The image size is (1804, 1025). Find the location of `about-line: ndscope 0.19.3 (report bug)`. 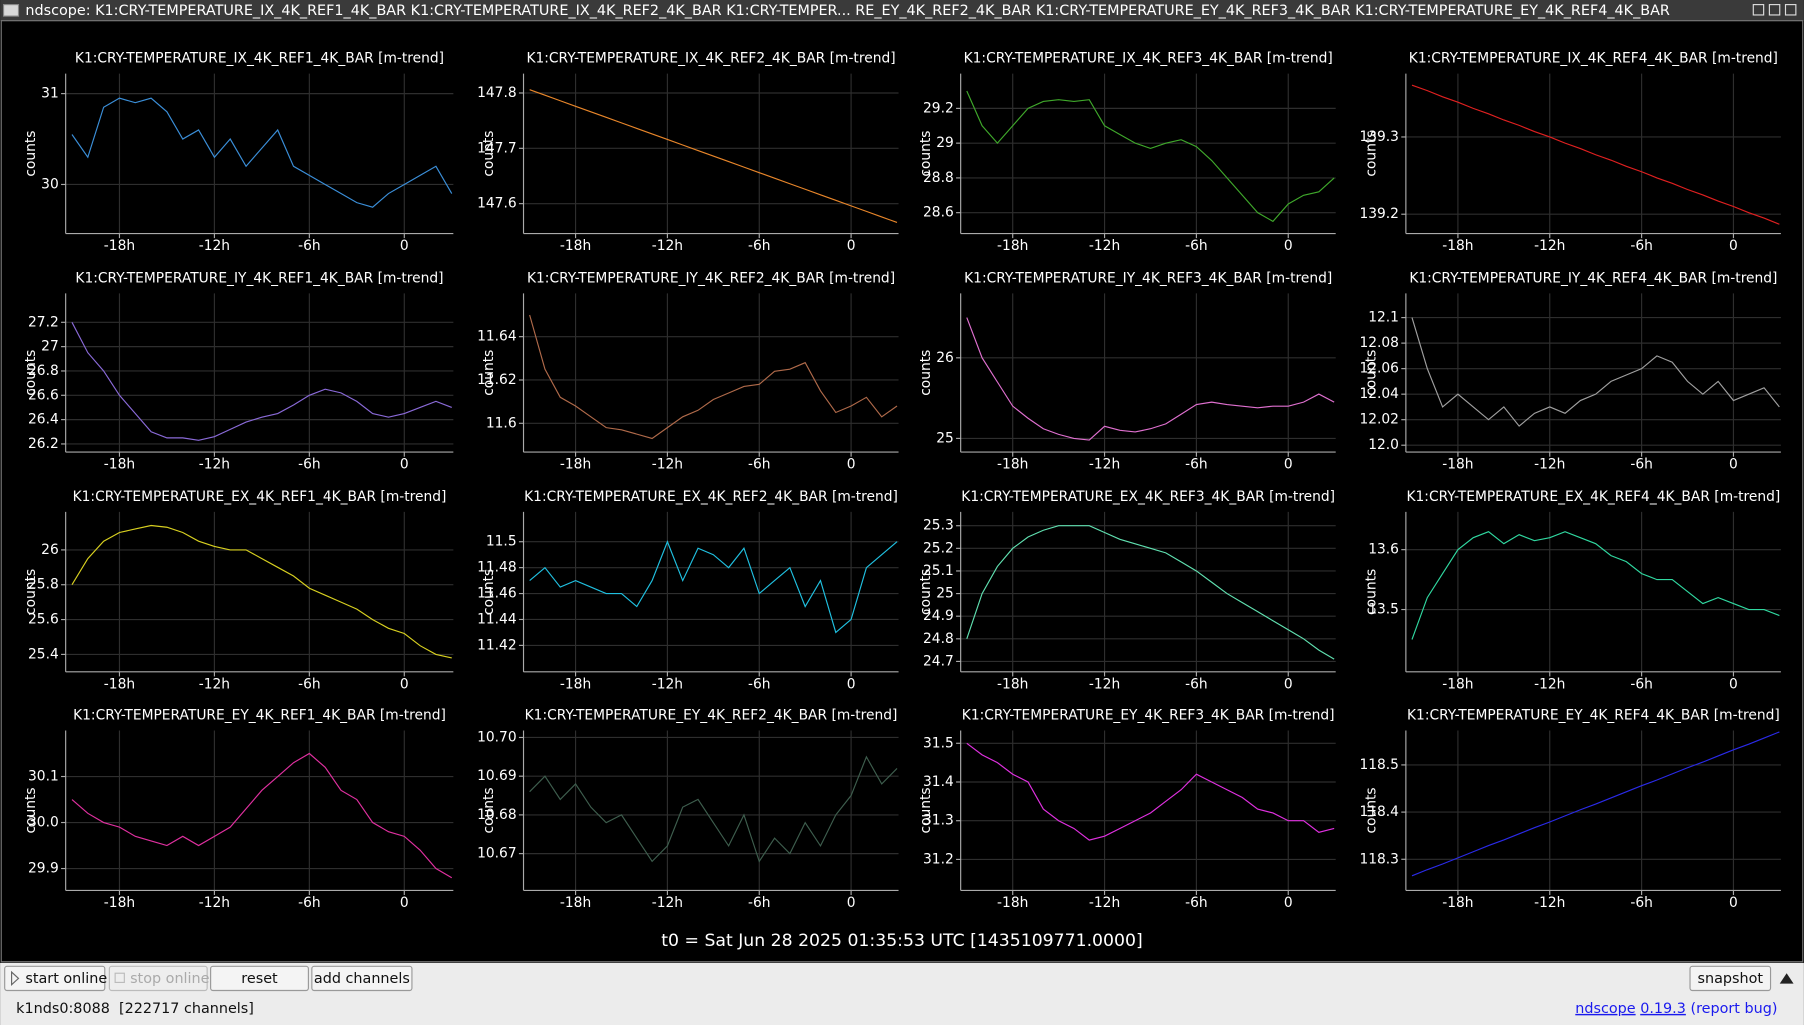

about-line: ndscope 0.19.3 (report bug) is located at coordinates (1676, 1009).